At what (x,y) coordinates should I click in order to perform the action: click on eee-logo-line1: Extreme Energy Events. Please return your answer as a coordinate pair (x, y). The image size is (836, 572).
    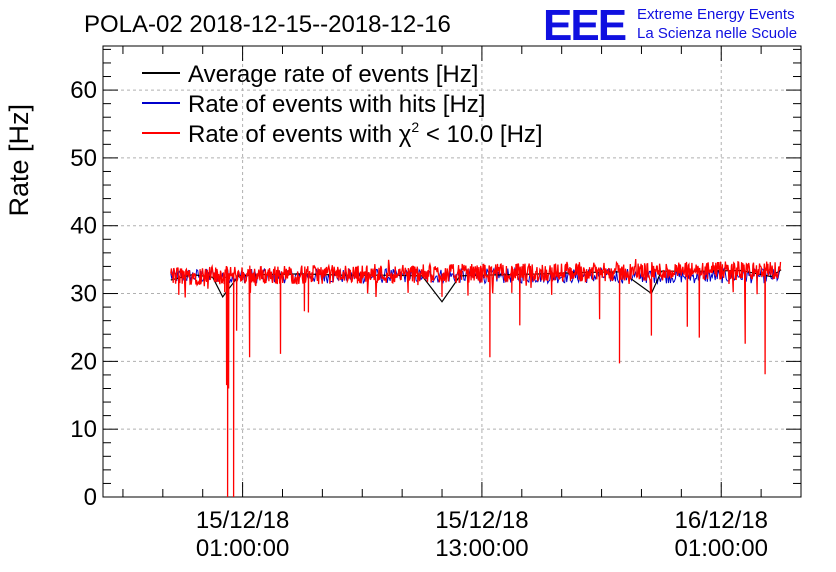
    Looking at the image, I should click on (716, 14).